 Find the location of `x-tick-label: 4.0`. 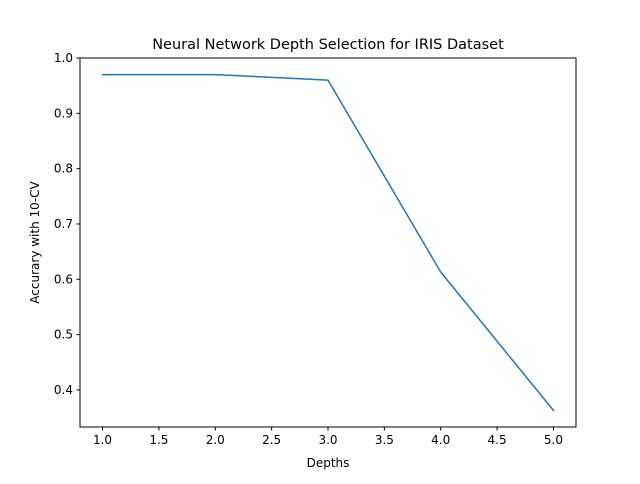

x-tick-label: 4.0 is located at coordinates (440, 440).